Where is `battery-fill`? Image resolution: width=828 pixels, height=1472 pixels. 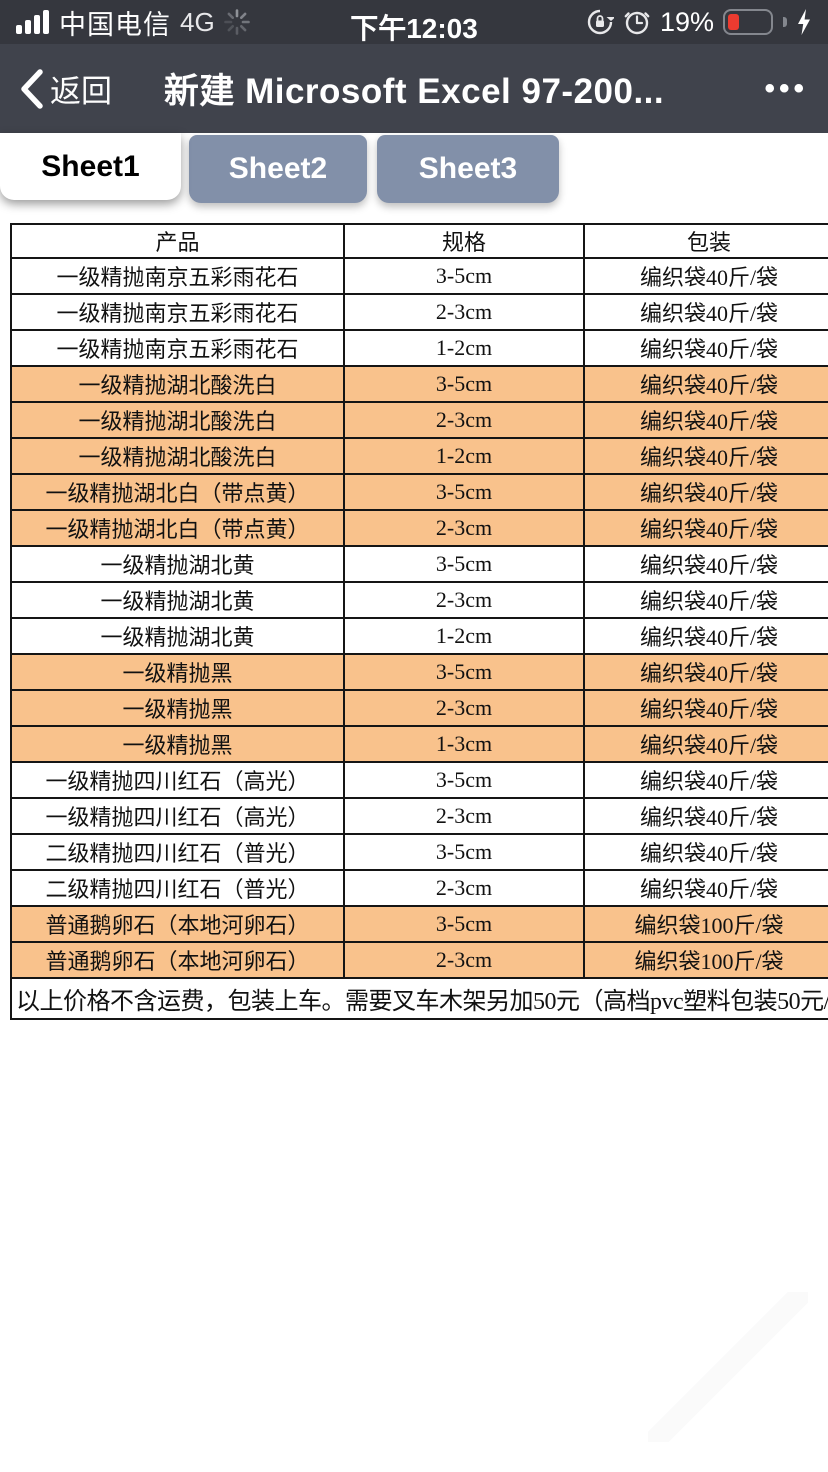 battery-fill is located at coordinates (733, 22).